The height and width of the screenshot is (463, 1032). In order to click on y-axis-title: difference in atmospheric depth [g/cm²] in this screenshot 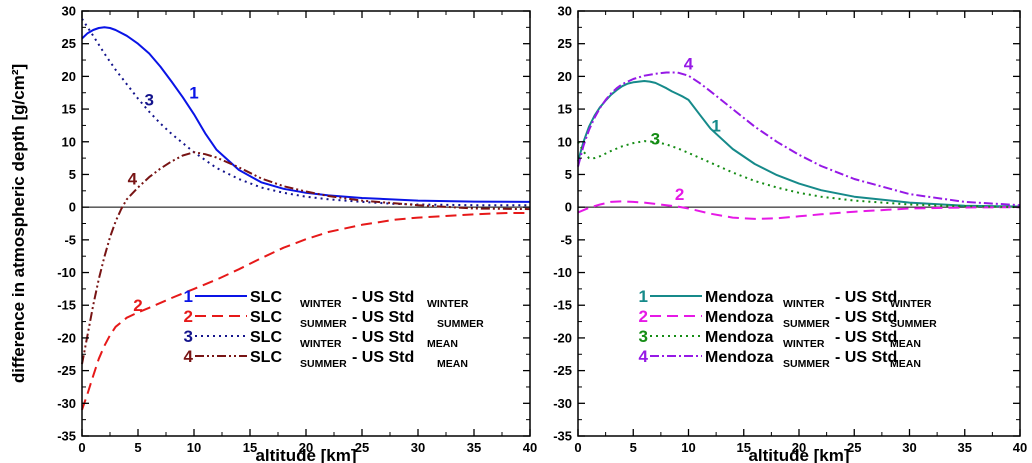, I will do `click(18, 223)`.